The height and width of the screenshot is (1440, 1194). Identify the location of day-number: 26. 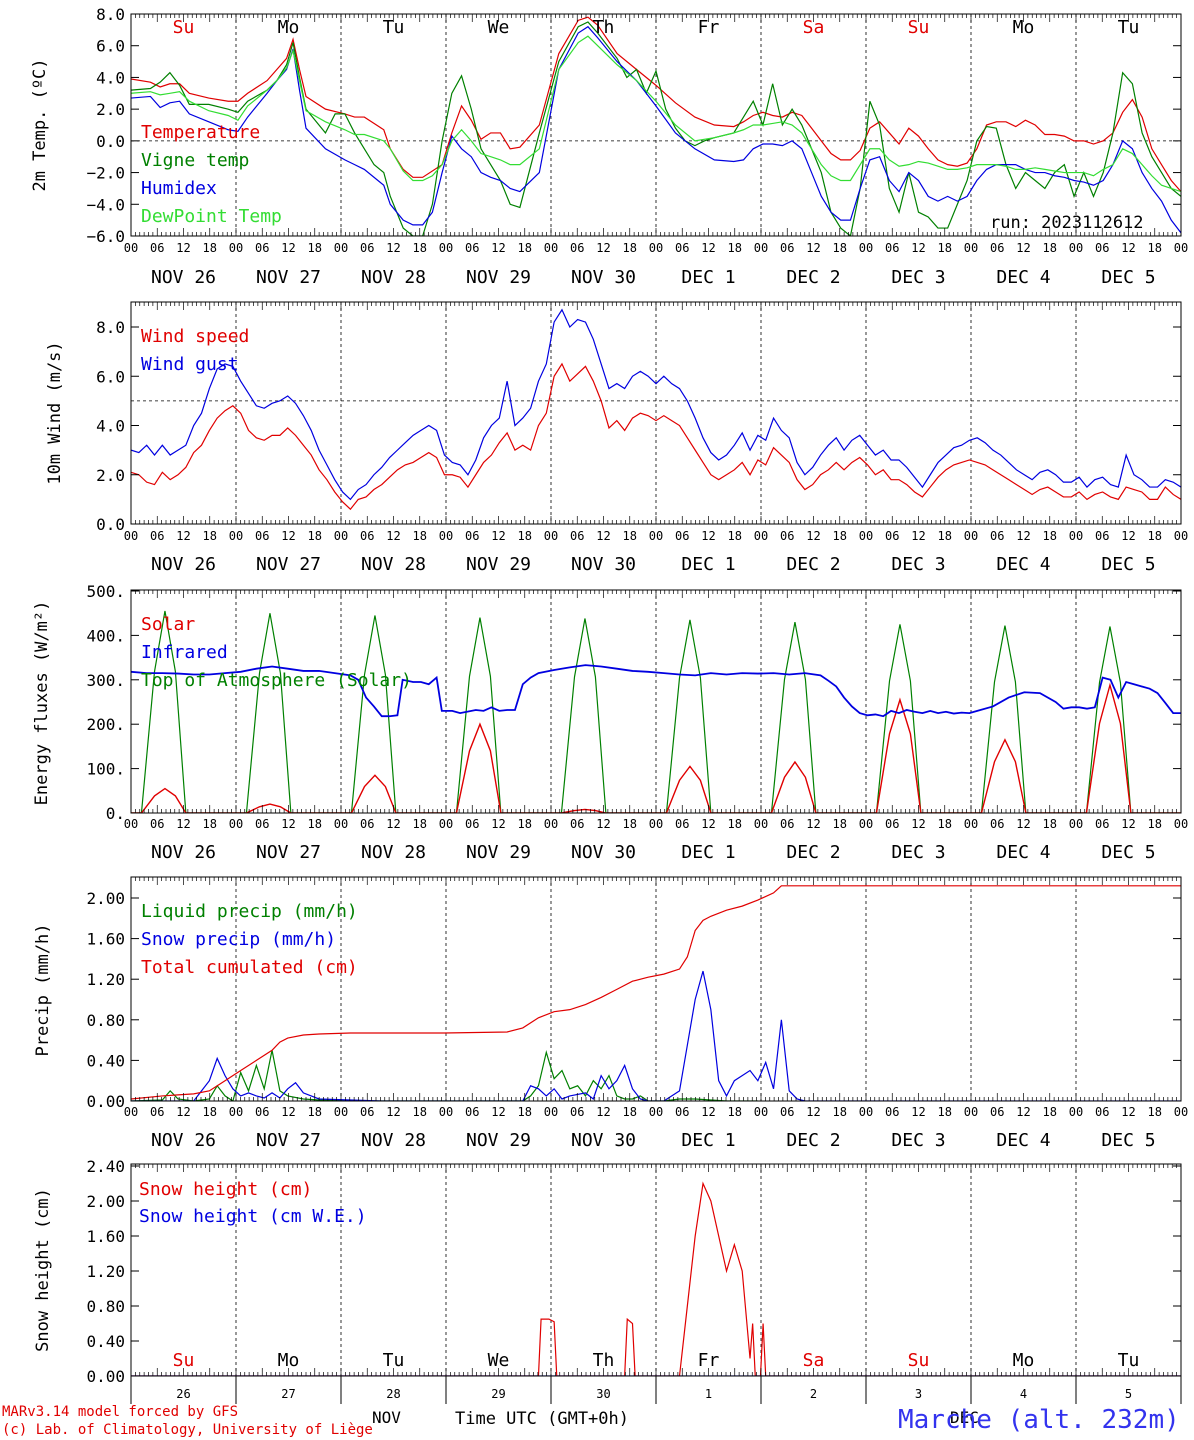
(183, 1394).